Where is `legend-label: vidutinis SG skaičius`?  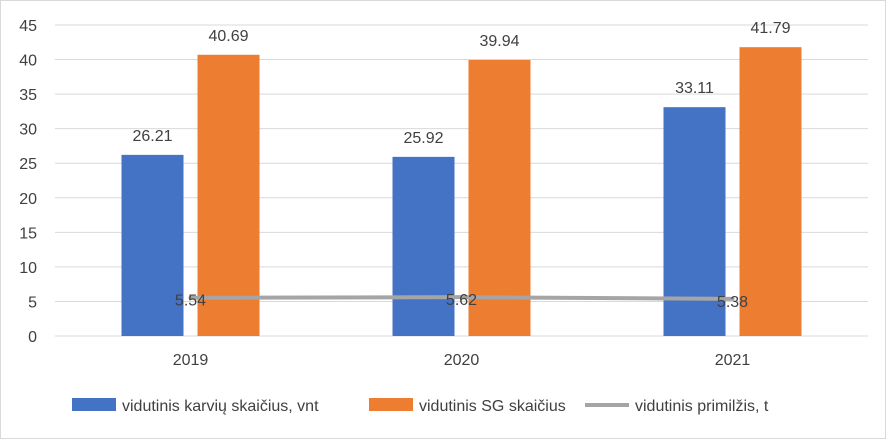 legend-label: vidutinis SG skaičius is located at coordinates (492, 406).